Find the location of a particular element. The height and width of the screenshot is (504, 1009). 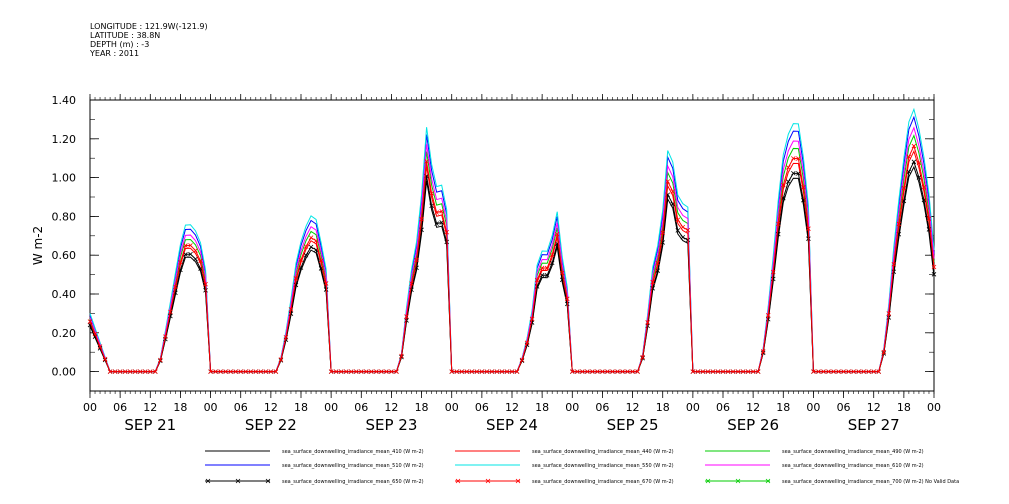

latitude-label: LATITUDE : 38.8N is located at coordinates (125, 35).